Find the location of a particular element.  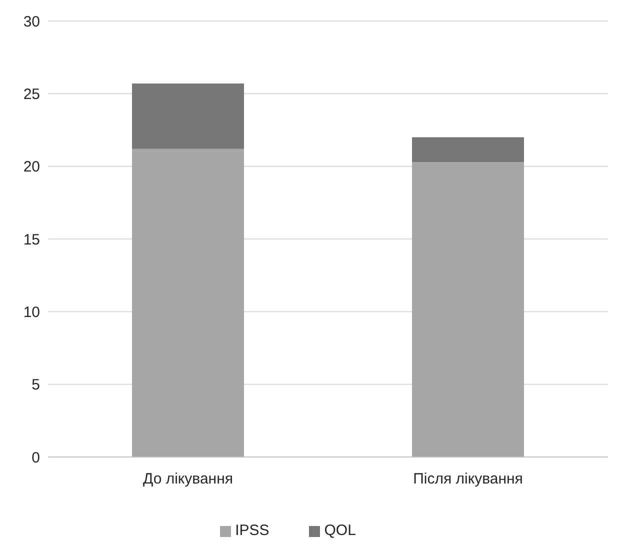

legend-label: QOL is located at coordinates (340, 530).